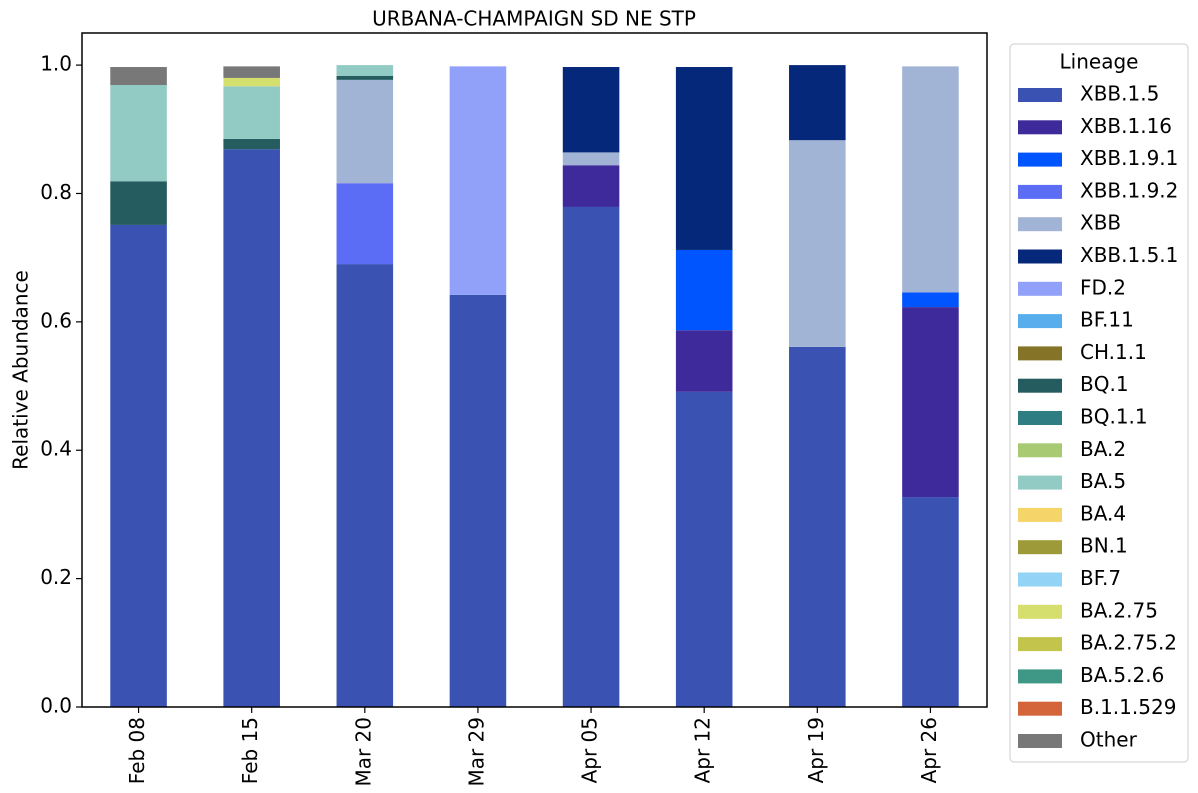  Describe the element at coordinates (363, 752) in the screenshot. I see `x-tick-label: Mar 20` at that location.